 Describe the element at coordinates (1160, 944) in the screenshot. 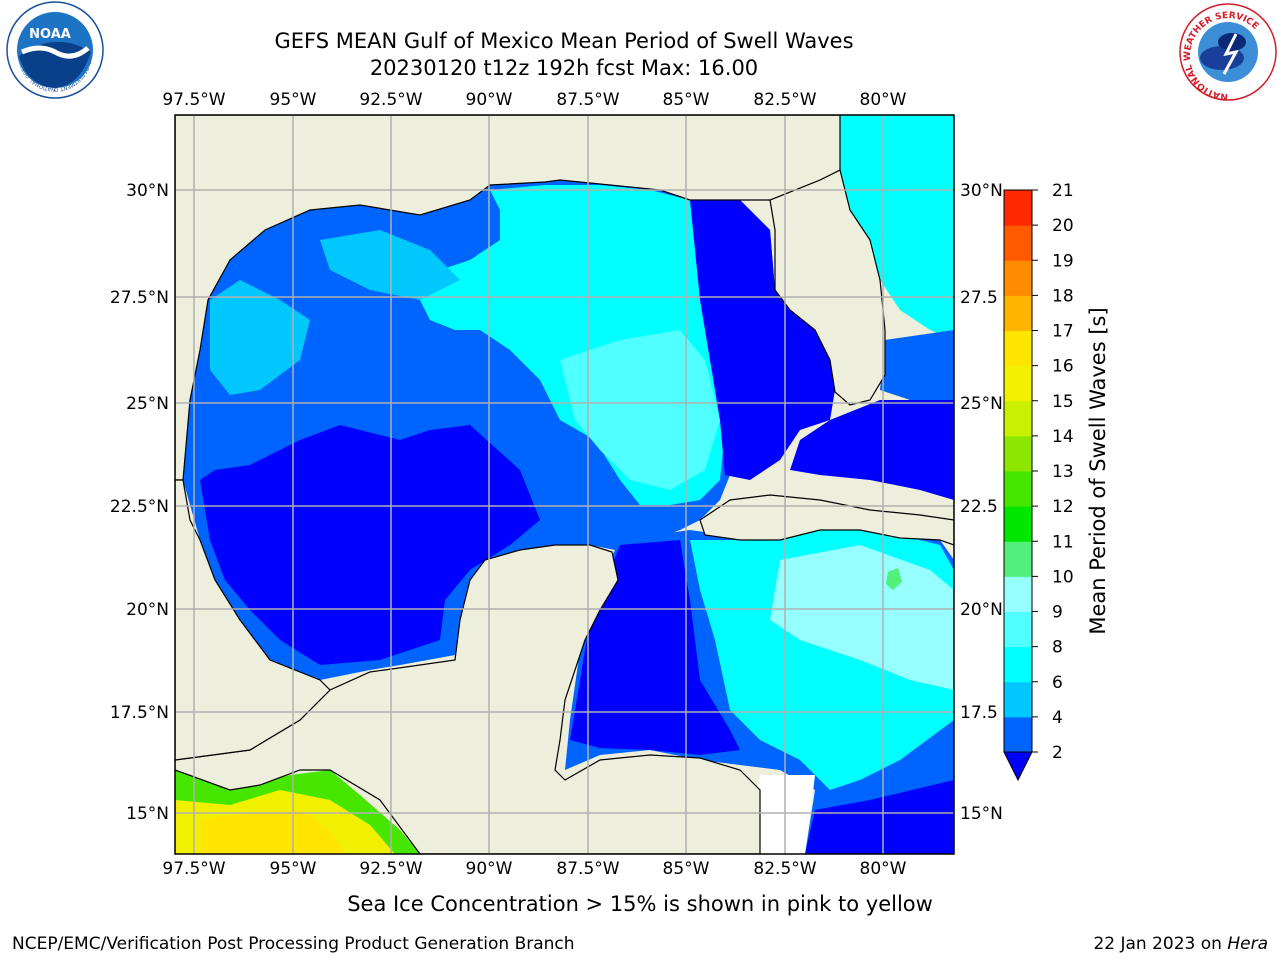

I see `date-prefix: 22 Jan 2023 on` at that location.